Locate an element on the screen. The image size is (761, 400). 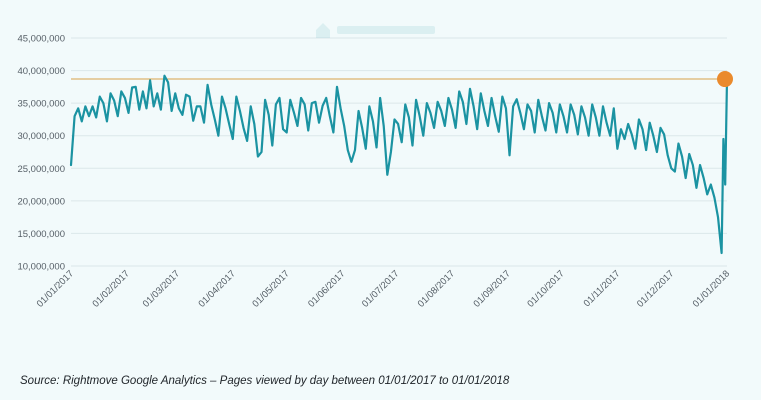
x-tick-label: 01/01/2018 is located at coordinates (711, 288).